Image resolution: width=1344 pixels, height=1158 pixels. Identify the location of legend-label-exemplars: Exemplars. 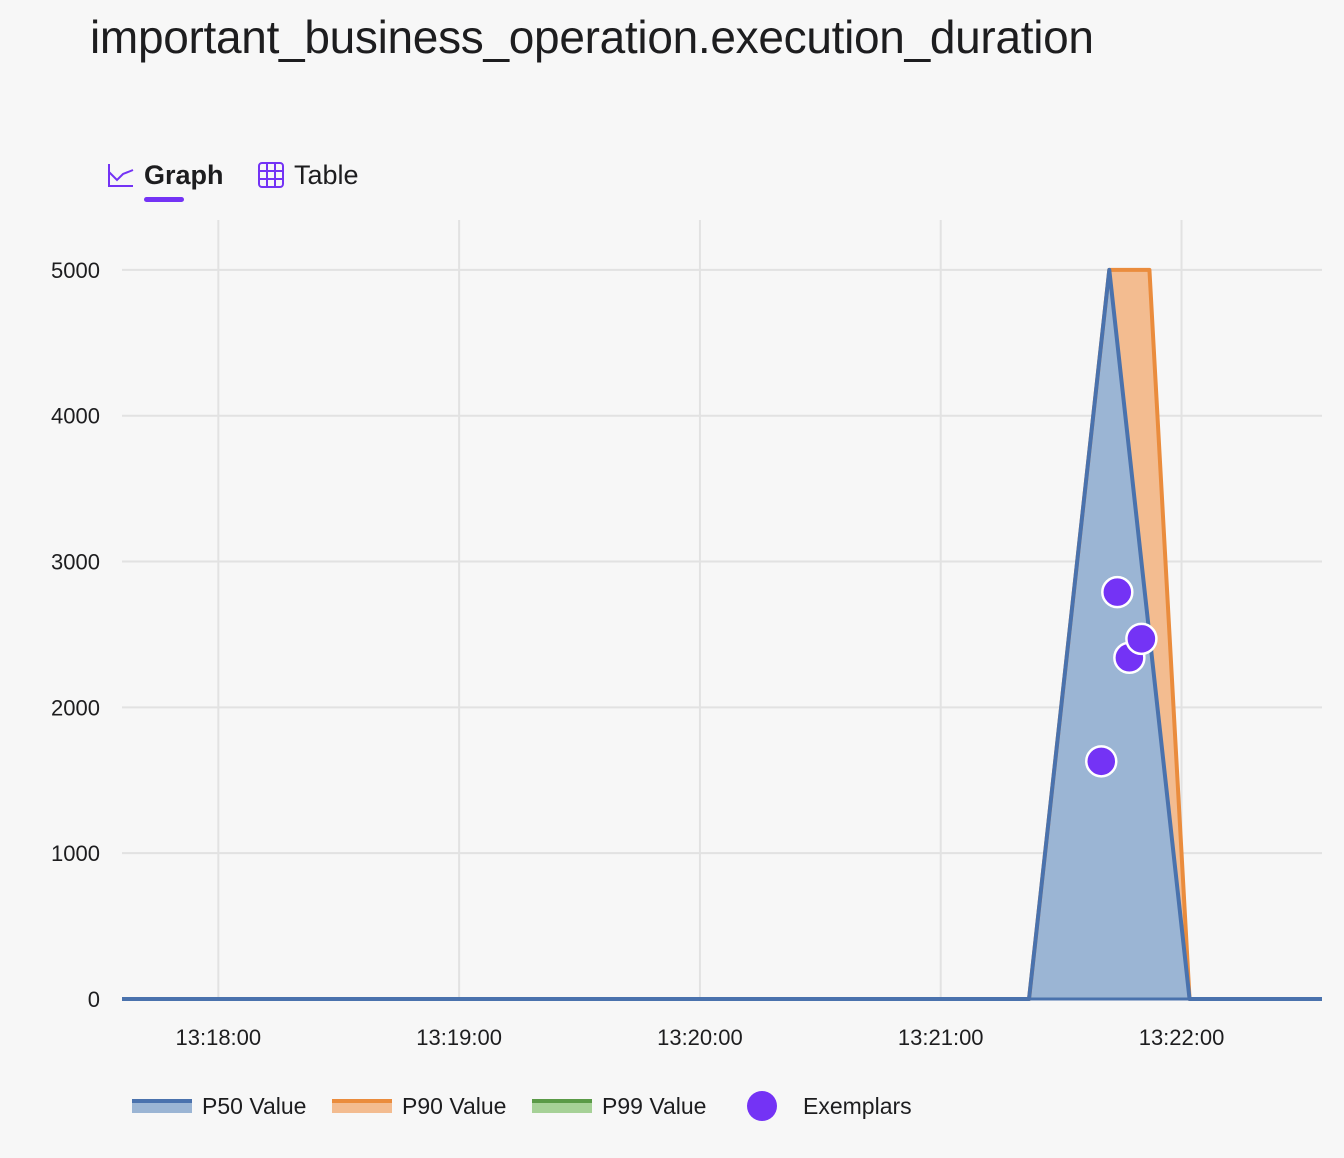
(857, 1105).